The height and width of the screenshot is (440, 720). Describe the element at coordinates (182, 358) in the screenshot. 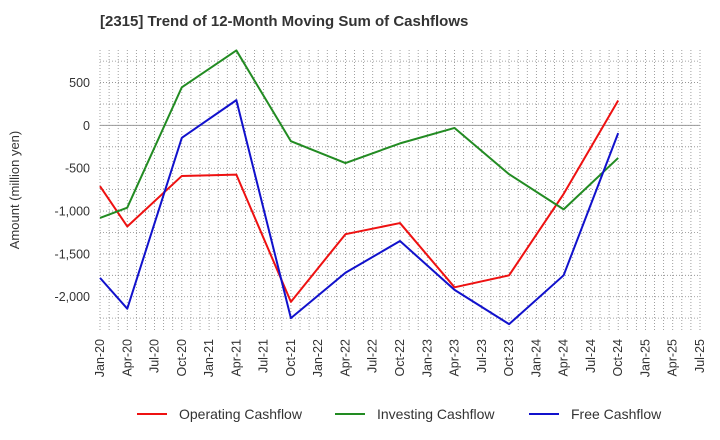

I see `x-tick-label: Oct-20` at that location.